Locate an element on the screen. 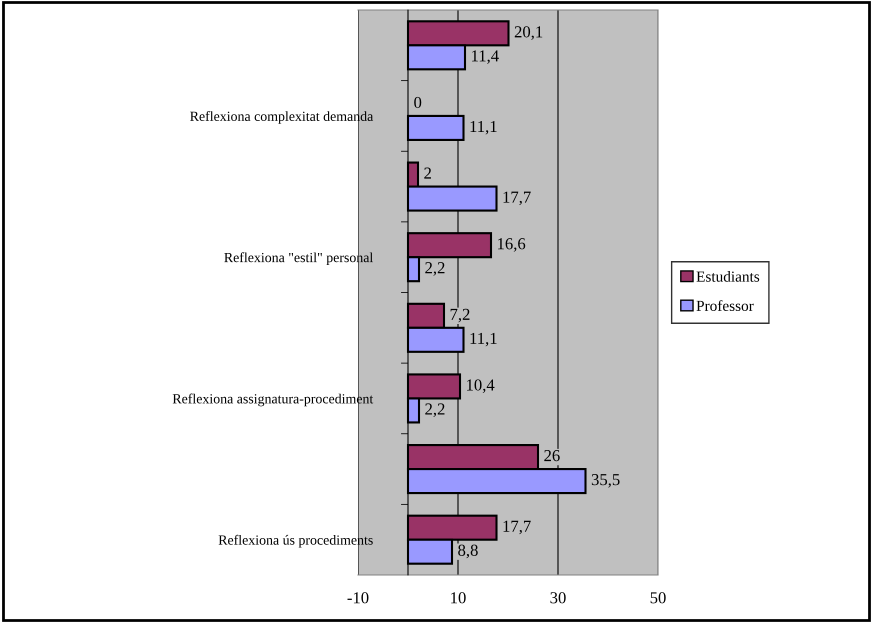 The image size is (873, 623). data-label: 16,6 is located at coordinates (512, 245).